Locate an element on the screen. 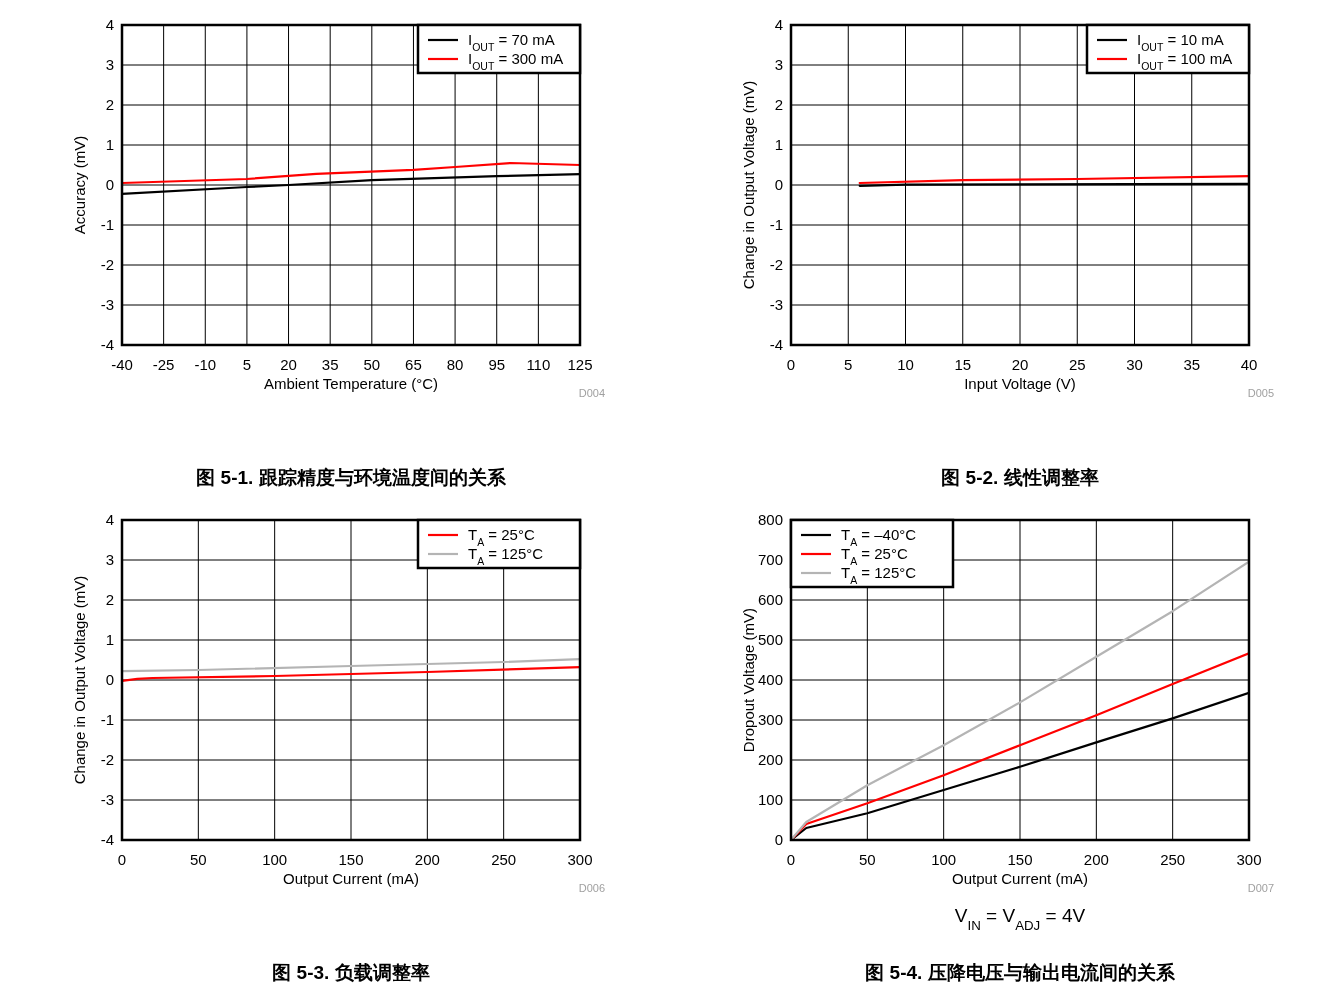 Image resolution: width=1338 pixels, height=990 pixels. x-tick-label: 20 is located at coordinates (288, 364).